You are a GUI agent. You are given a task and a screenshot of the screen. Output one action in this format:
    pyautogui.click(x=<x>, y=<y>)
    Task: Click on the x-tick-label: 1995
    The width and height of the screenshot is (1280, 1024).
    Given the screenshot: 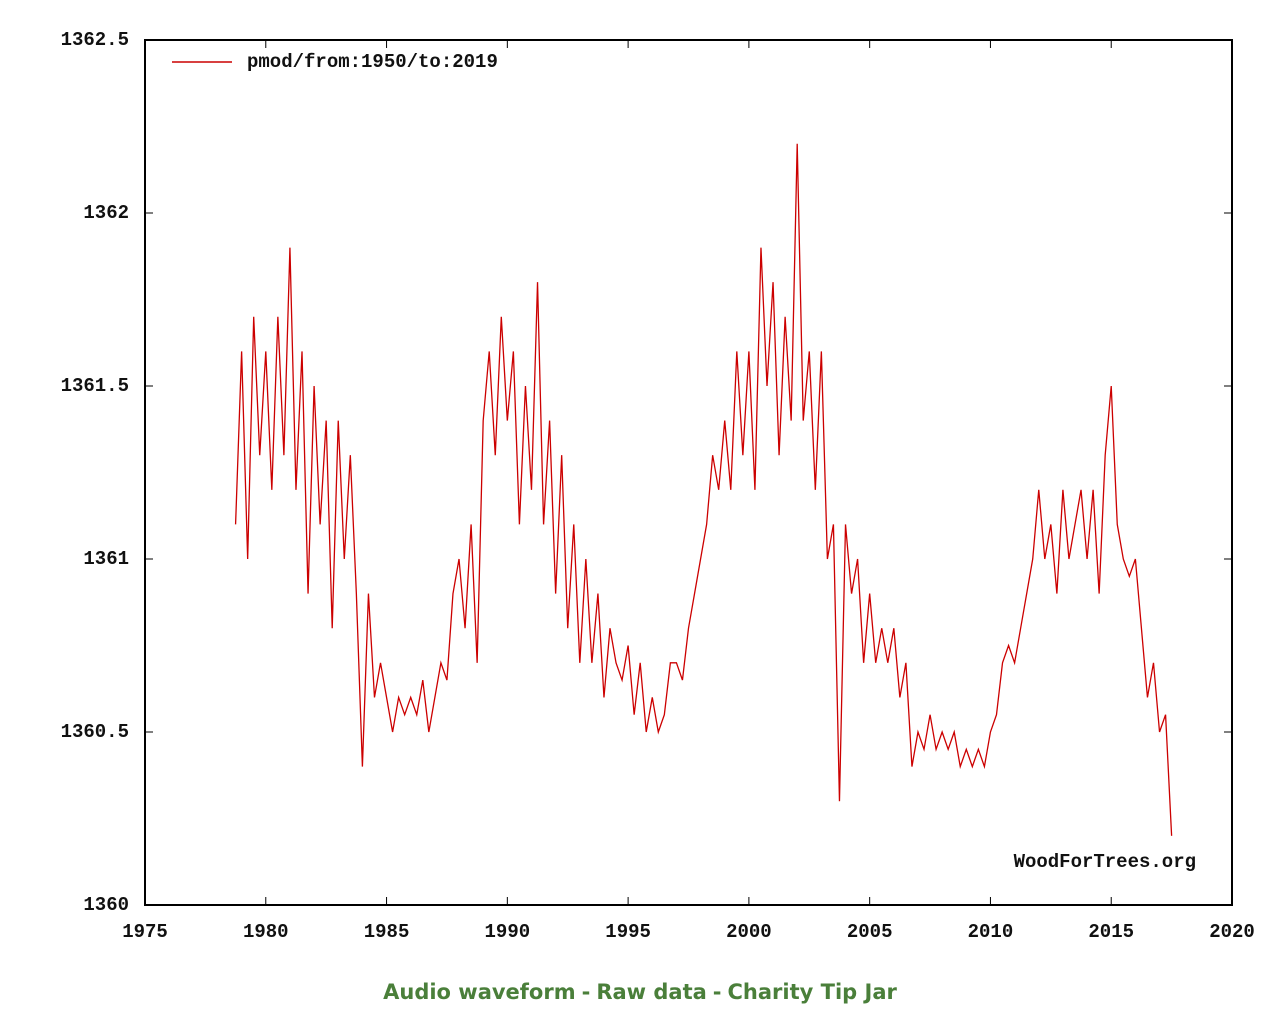 What is the action you would take?
    pyautogui.click(x=628, y=932)
    